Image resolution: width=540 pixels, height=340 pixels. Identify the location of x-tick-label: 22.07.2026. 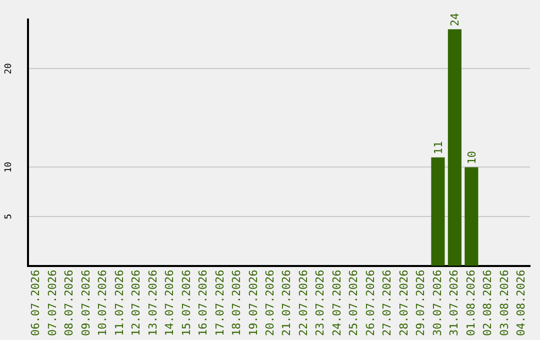
(303, 303).